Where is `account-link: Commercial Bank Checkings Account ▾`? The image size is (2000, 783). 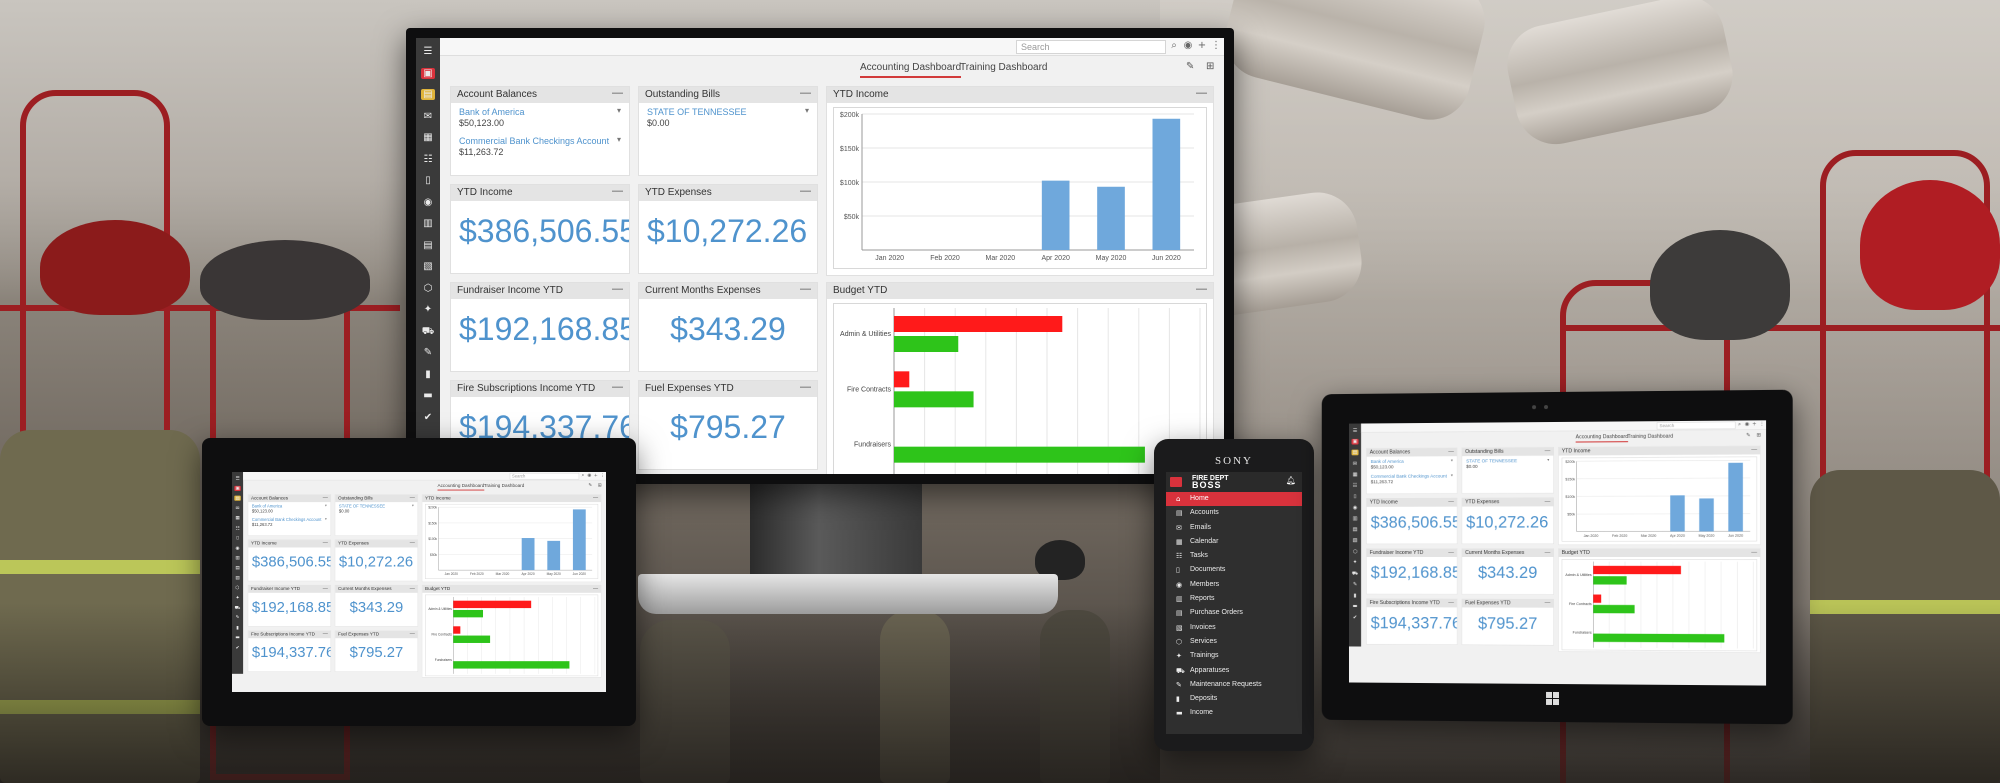
account-link: Commercial Bank Checkings Account ▾ is located at coordinates (289, 518).